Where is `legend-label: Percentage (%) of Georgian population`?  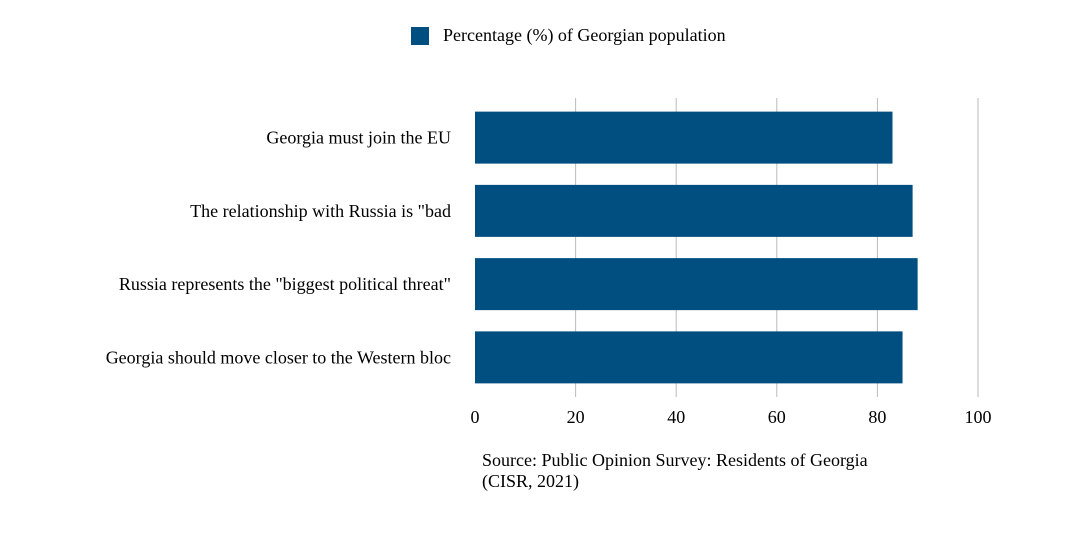 legend-label: Percentage (%) of Georgian population is located at coordinates (584, 35).